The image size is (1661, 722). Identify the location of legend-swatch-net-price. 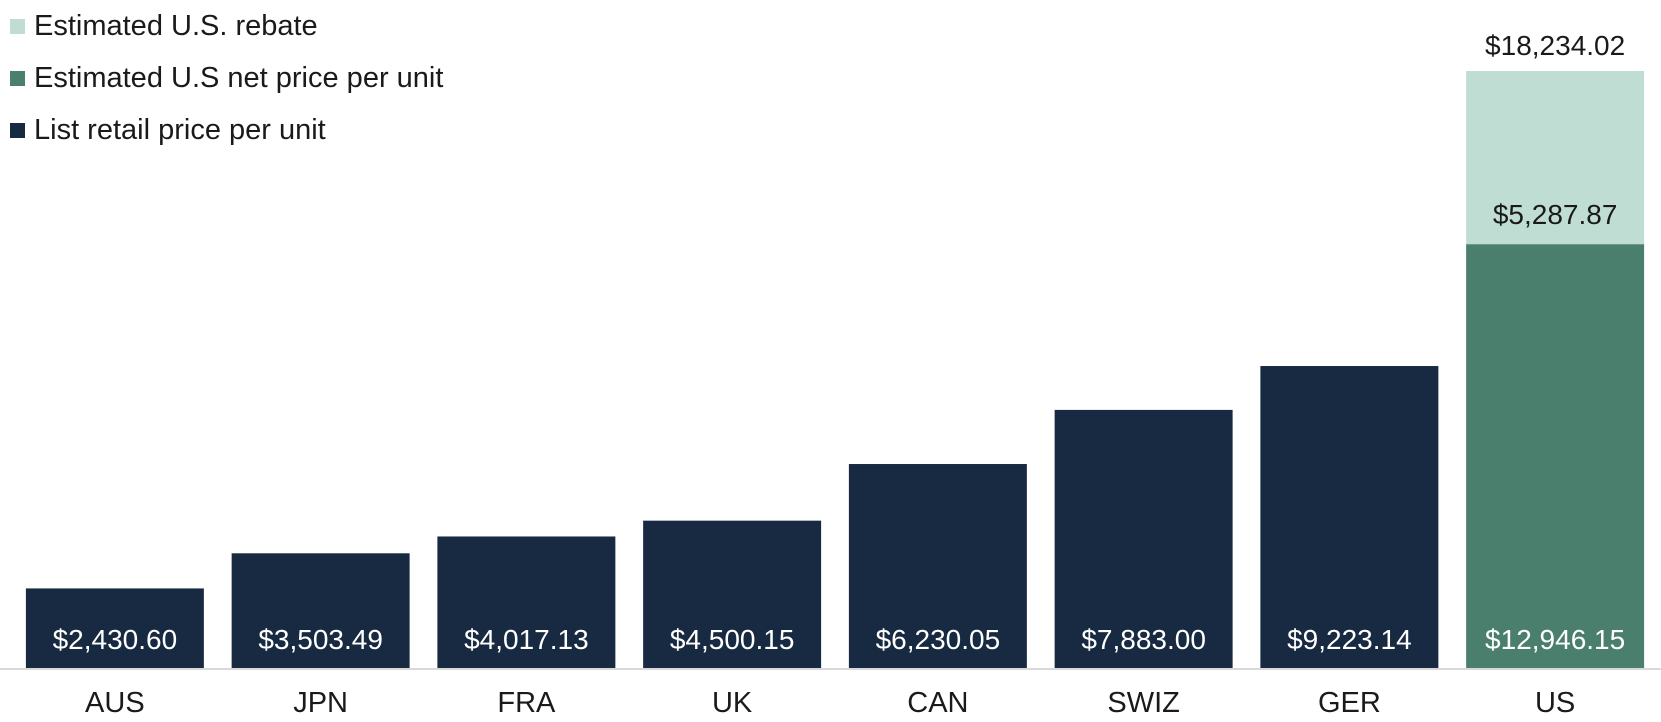
(17, 78).